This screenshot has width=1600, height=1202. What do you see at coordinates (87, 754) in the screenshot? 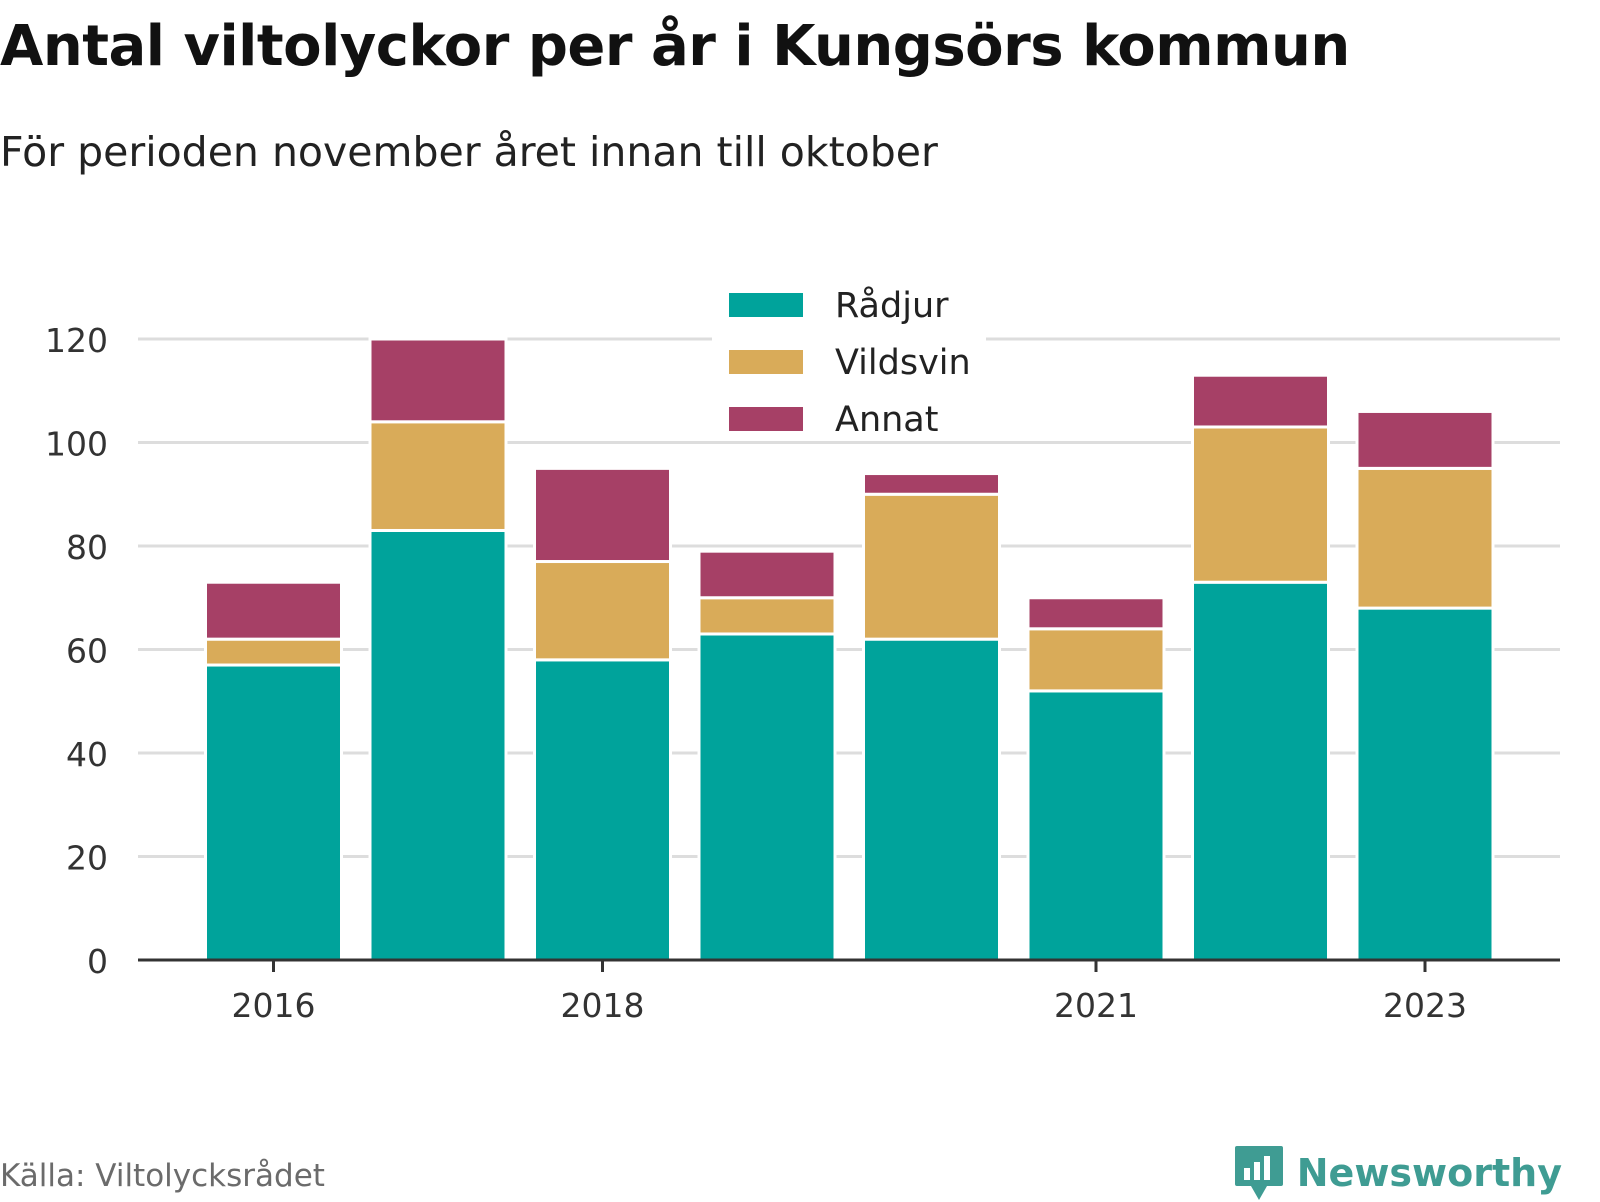
I see `y-tick-label: 40` at bounding box center [87, 754].